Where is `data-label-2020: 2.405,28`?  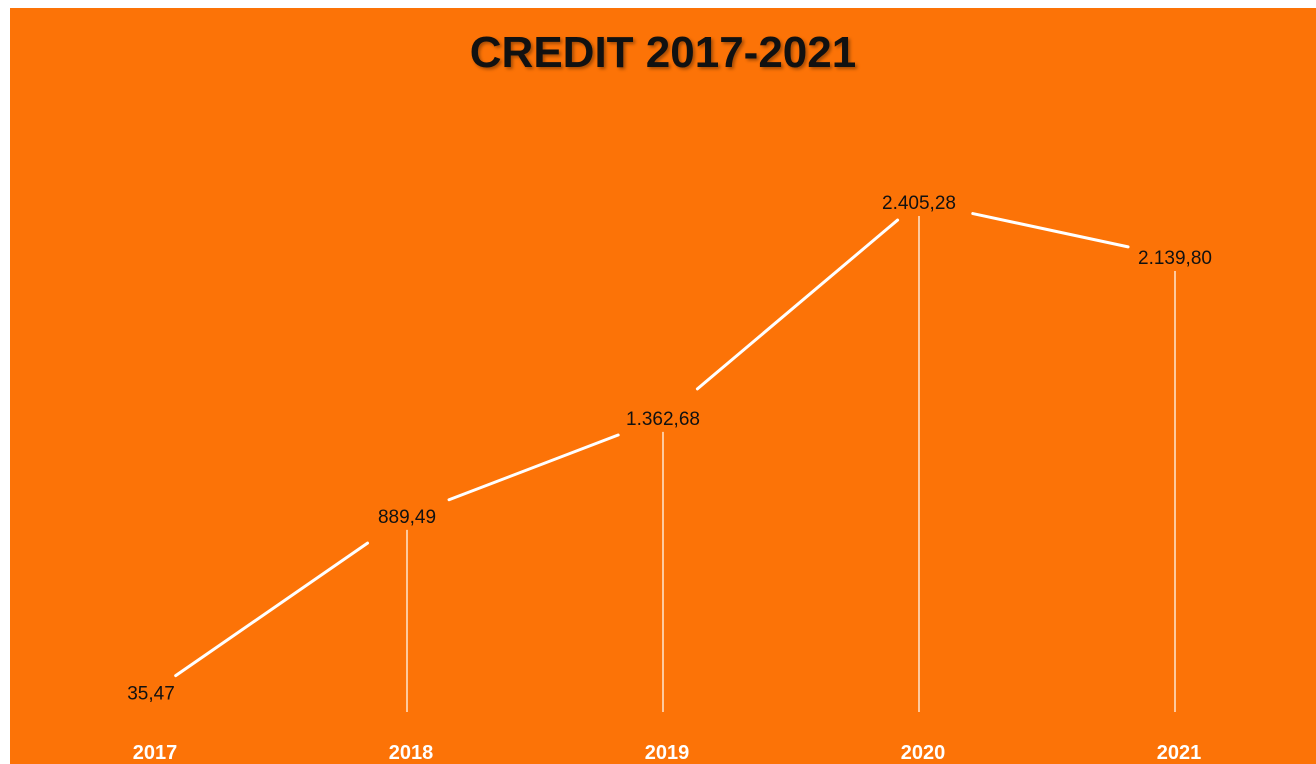
data-label-2020: 2.405,28 is located at coordinates (919, 203).